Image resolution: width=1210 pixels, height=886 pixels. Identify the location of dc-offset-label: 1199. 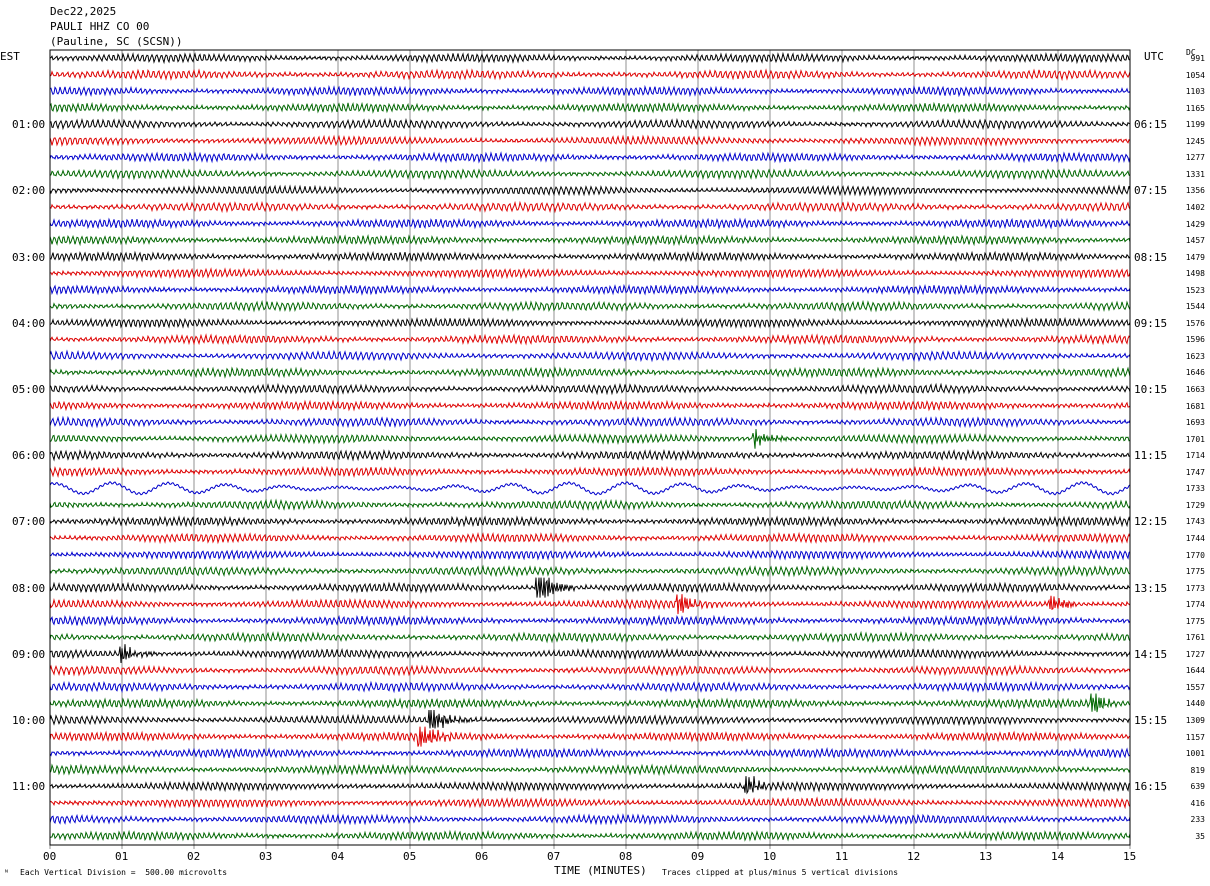
(1195, 125).